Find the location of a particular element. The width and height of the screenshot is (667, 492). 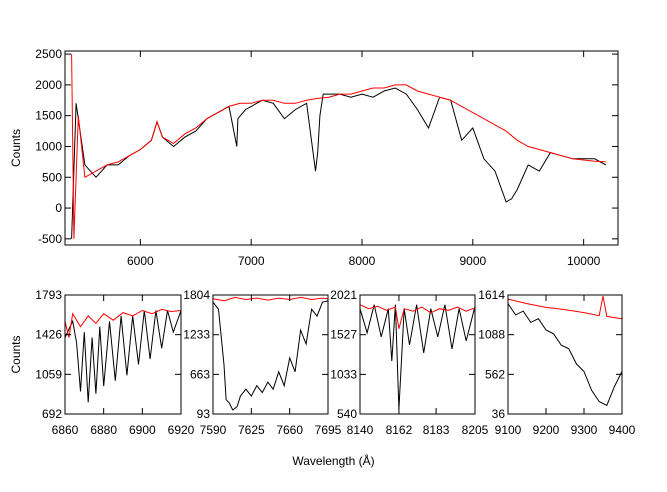

x-tick-label-4: 9300 is located at coordinates (584, 430).